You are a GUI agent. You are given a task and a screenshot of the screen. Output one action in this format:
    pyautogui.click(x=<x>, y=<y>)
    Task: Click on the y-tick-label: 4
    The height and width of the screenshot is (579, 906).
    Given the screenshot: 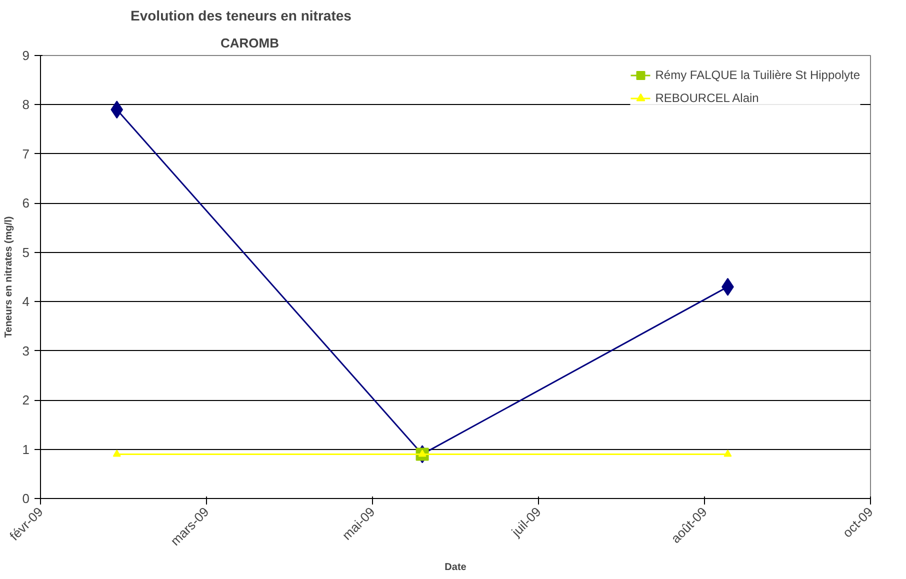 What is the action you would take?
    pyautogui.click(x=26, y=302)
    